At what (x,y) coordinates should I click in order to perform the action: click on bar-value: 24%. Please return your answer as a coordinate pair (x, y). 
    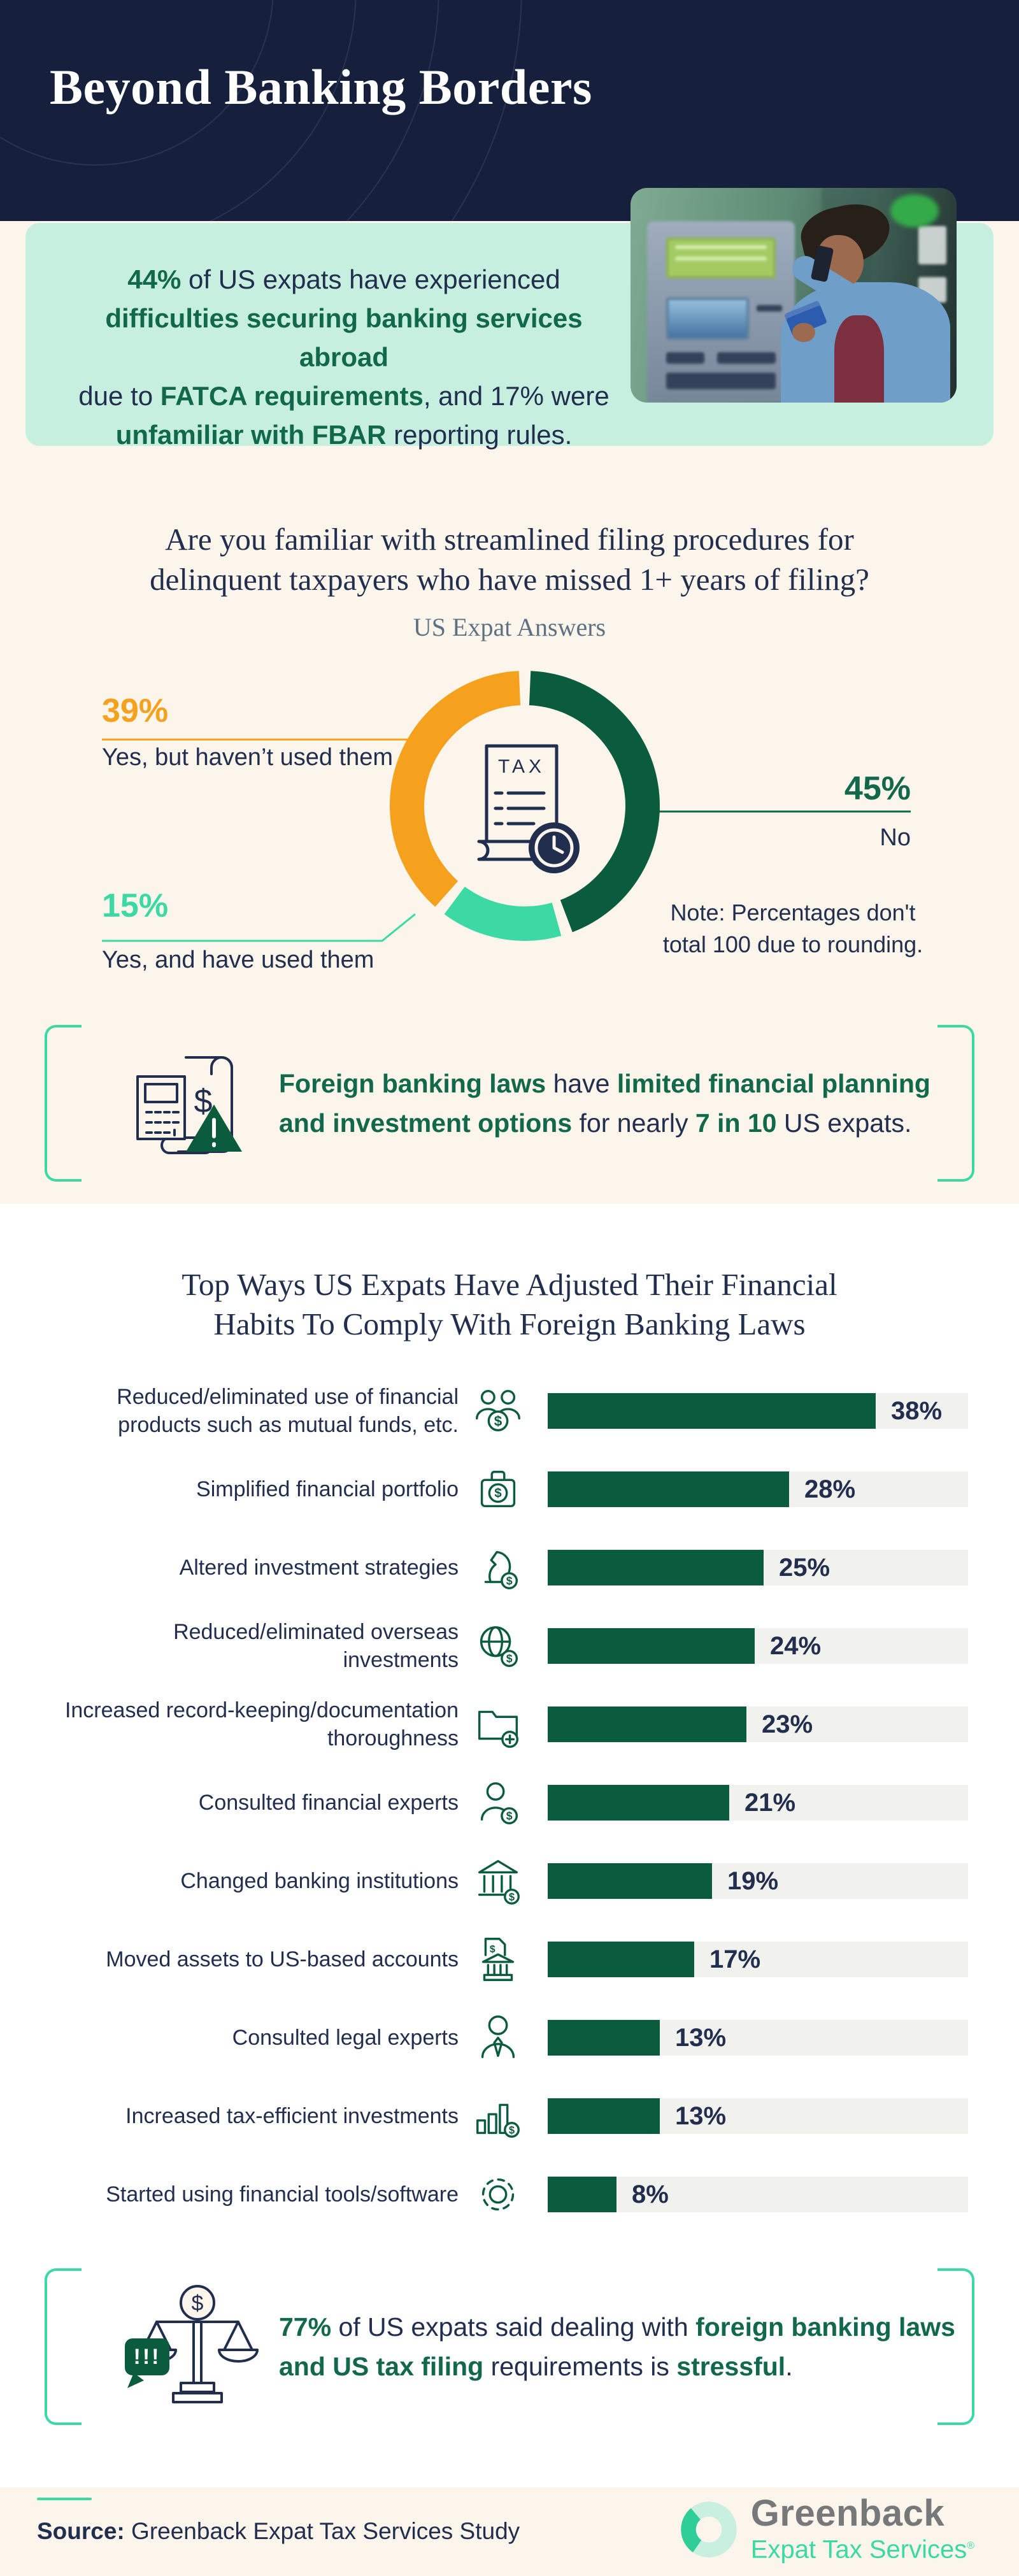
    Looking at the image, I should click on (796, 1646).